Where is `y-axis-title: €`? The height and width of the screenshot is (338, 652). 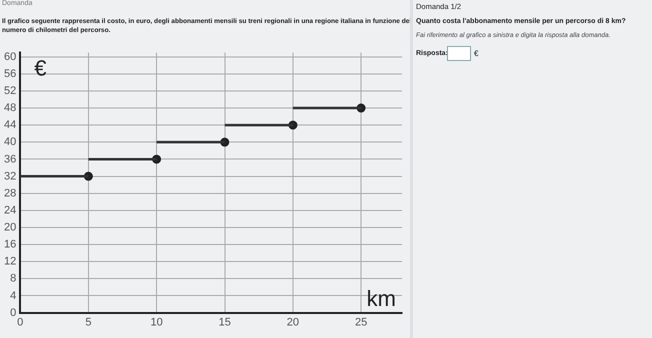 y-axis-title: € is located at coordinates (40, 68).